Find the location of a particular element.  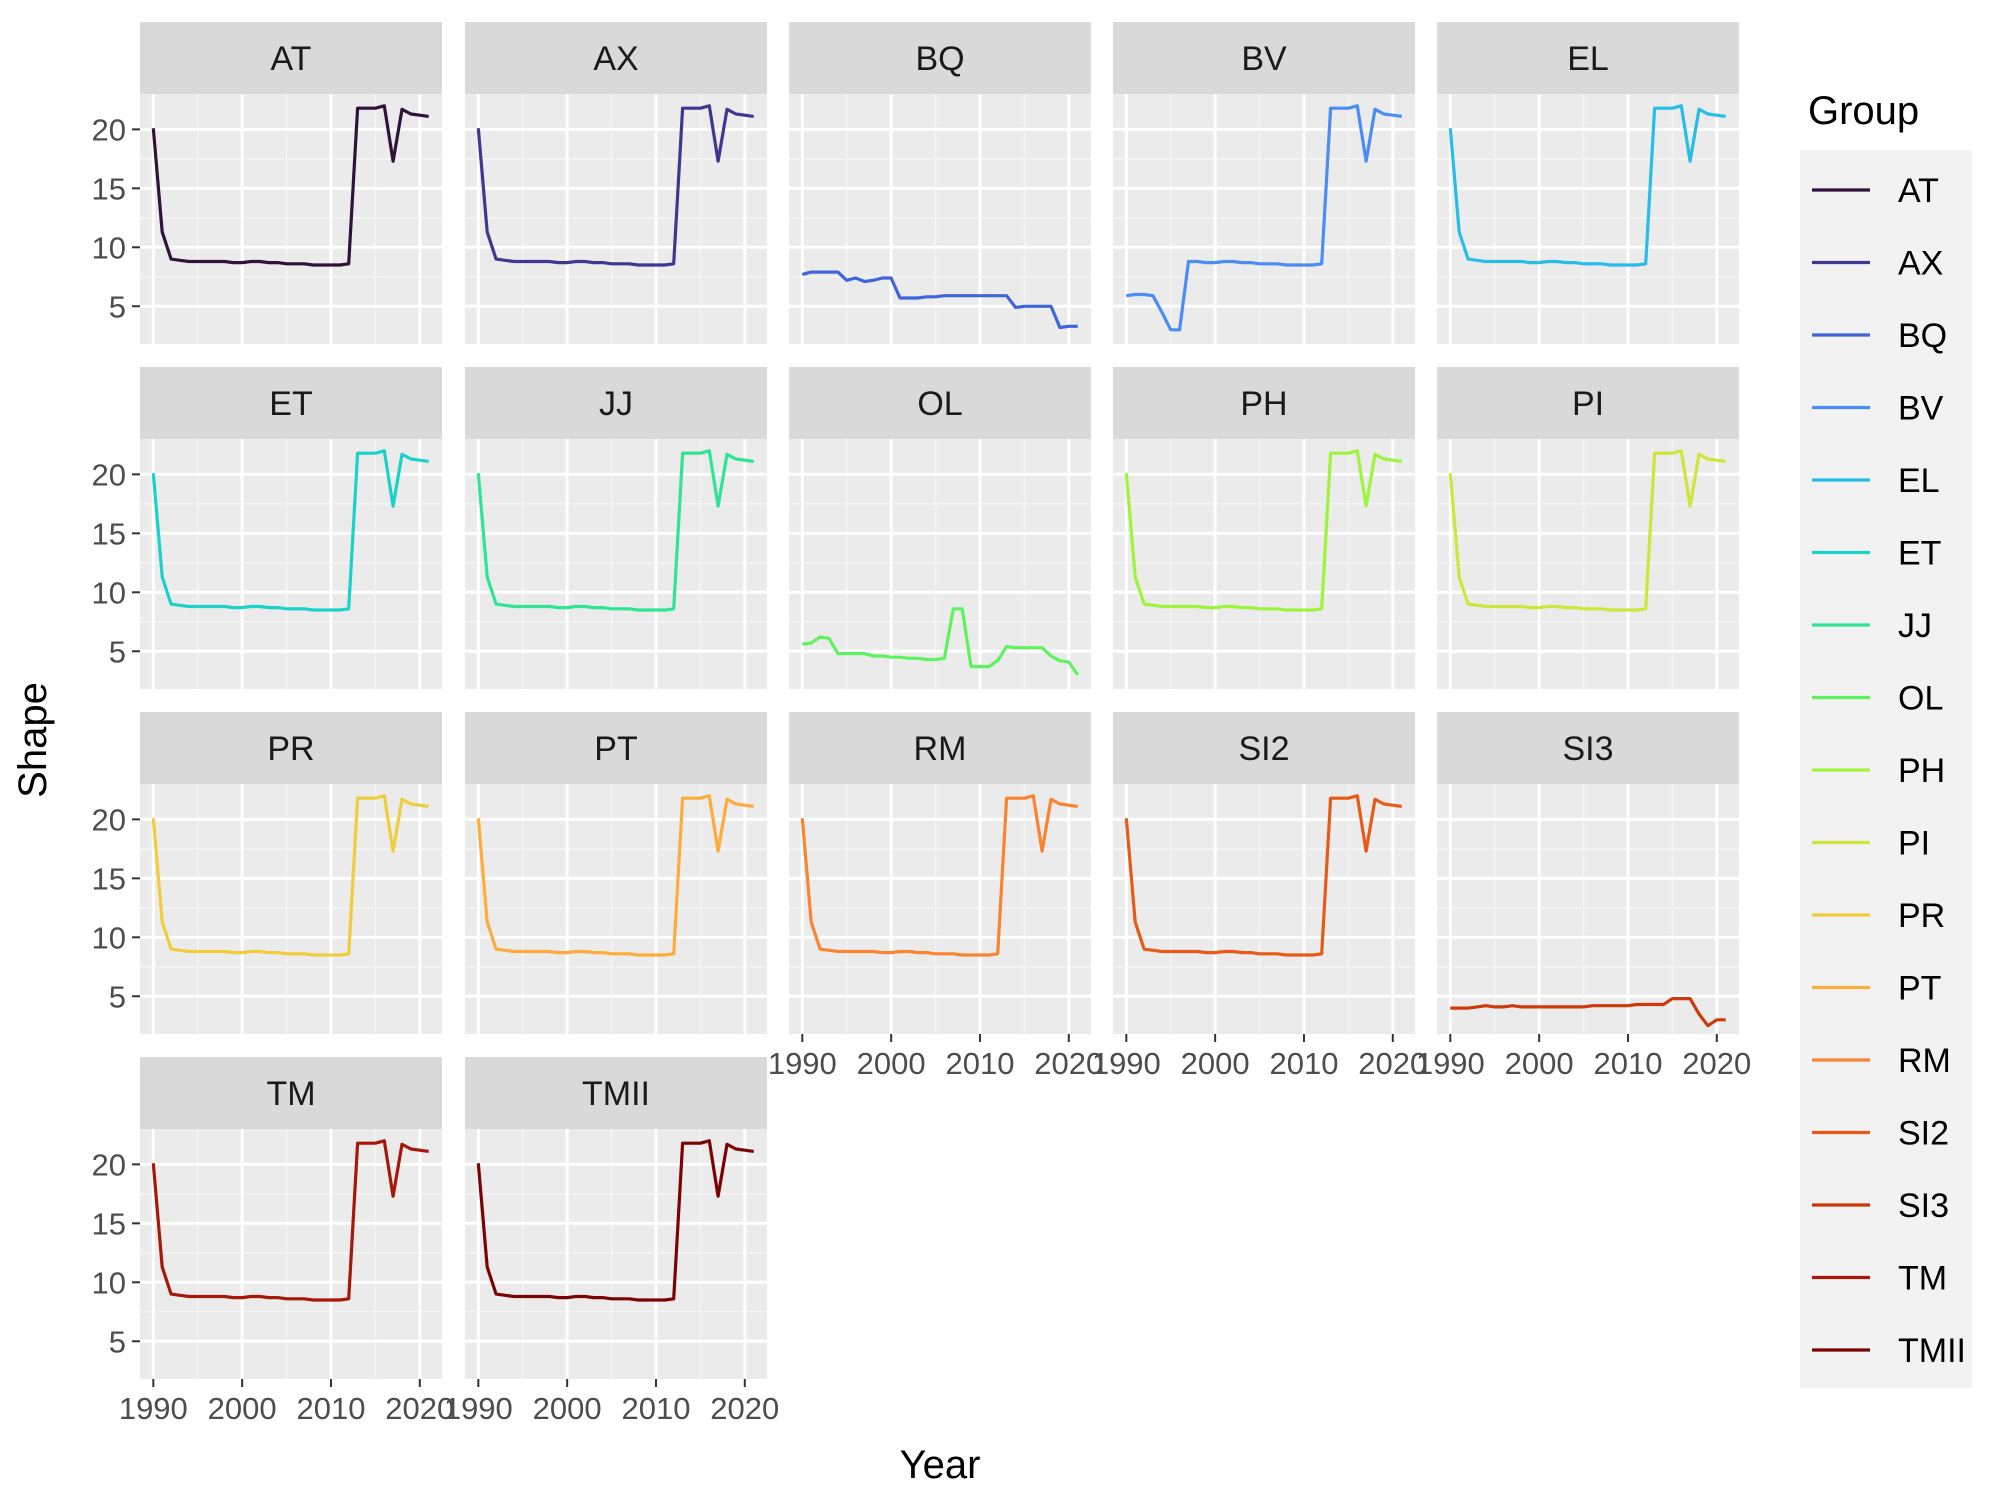

legend-label-el: EL is located at coordinates (1919, 481).